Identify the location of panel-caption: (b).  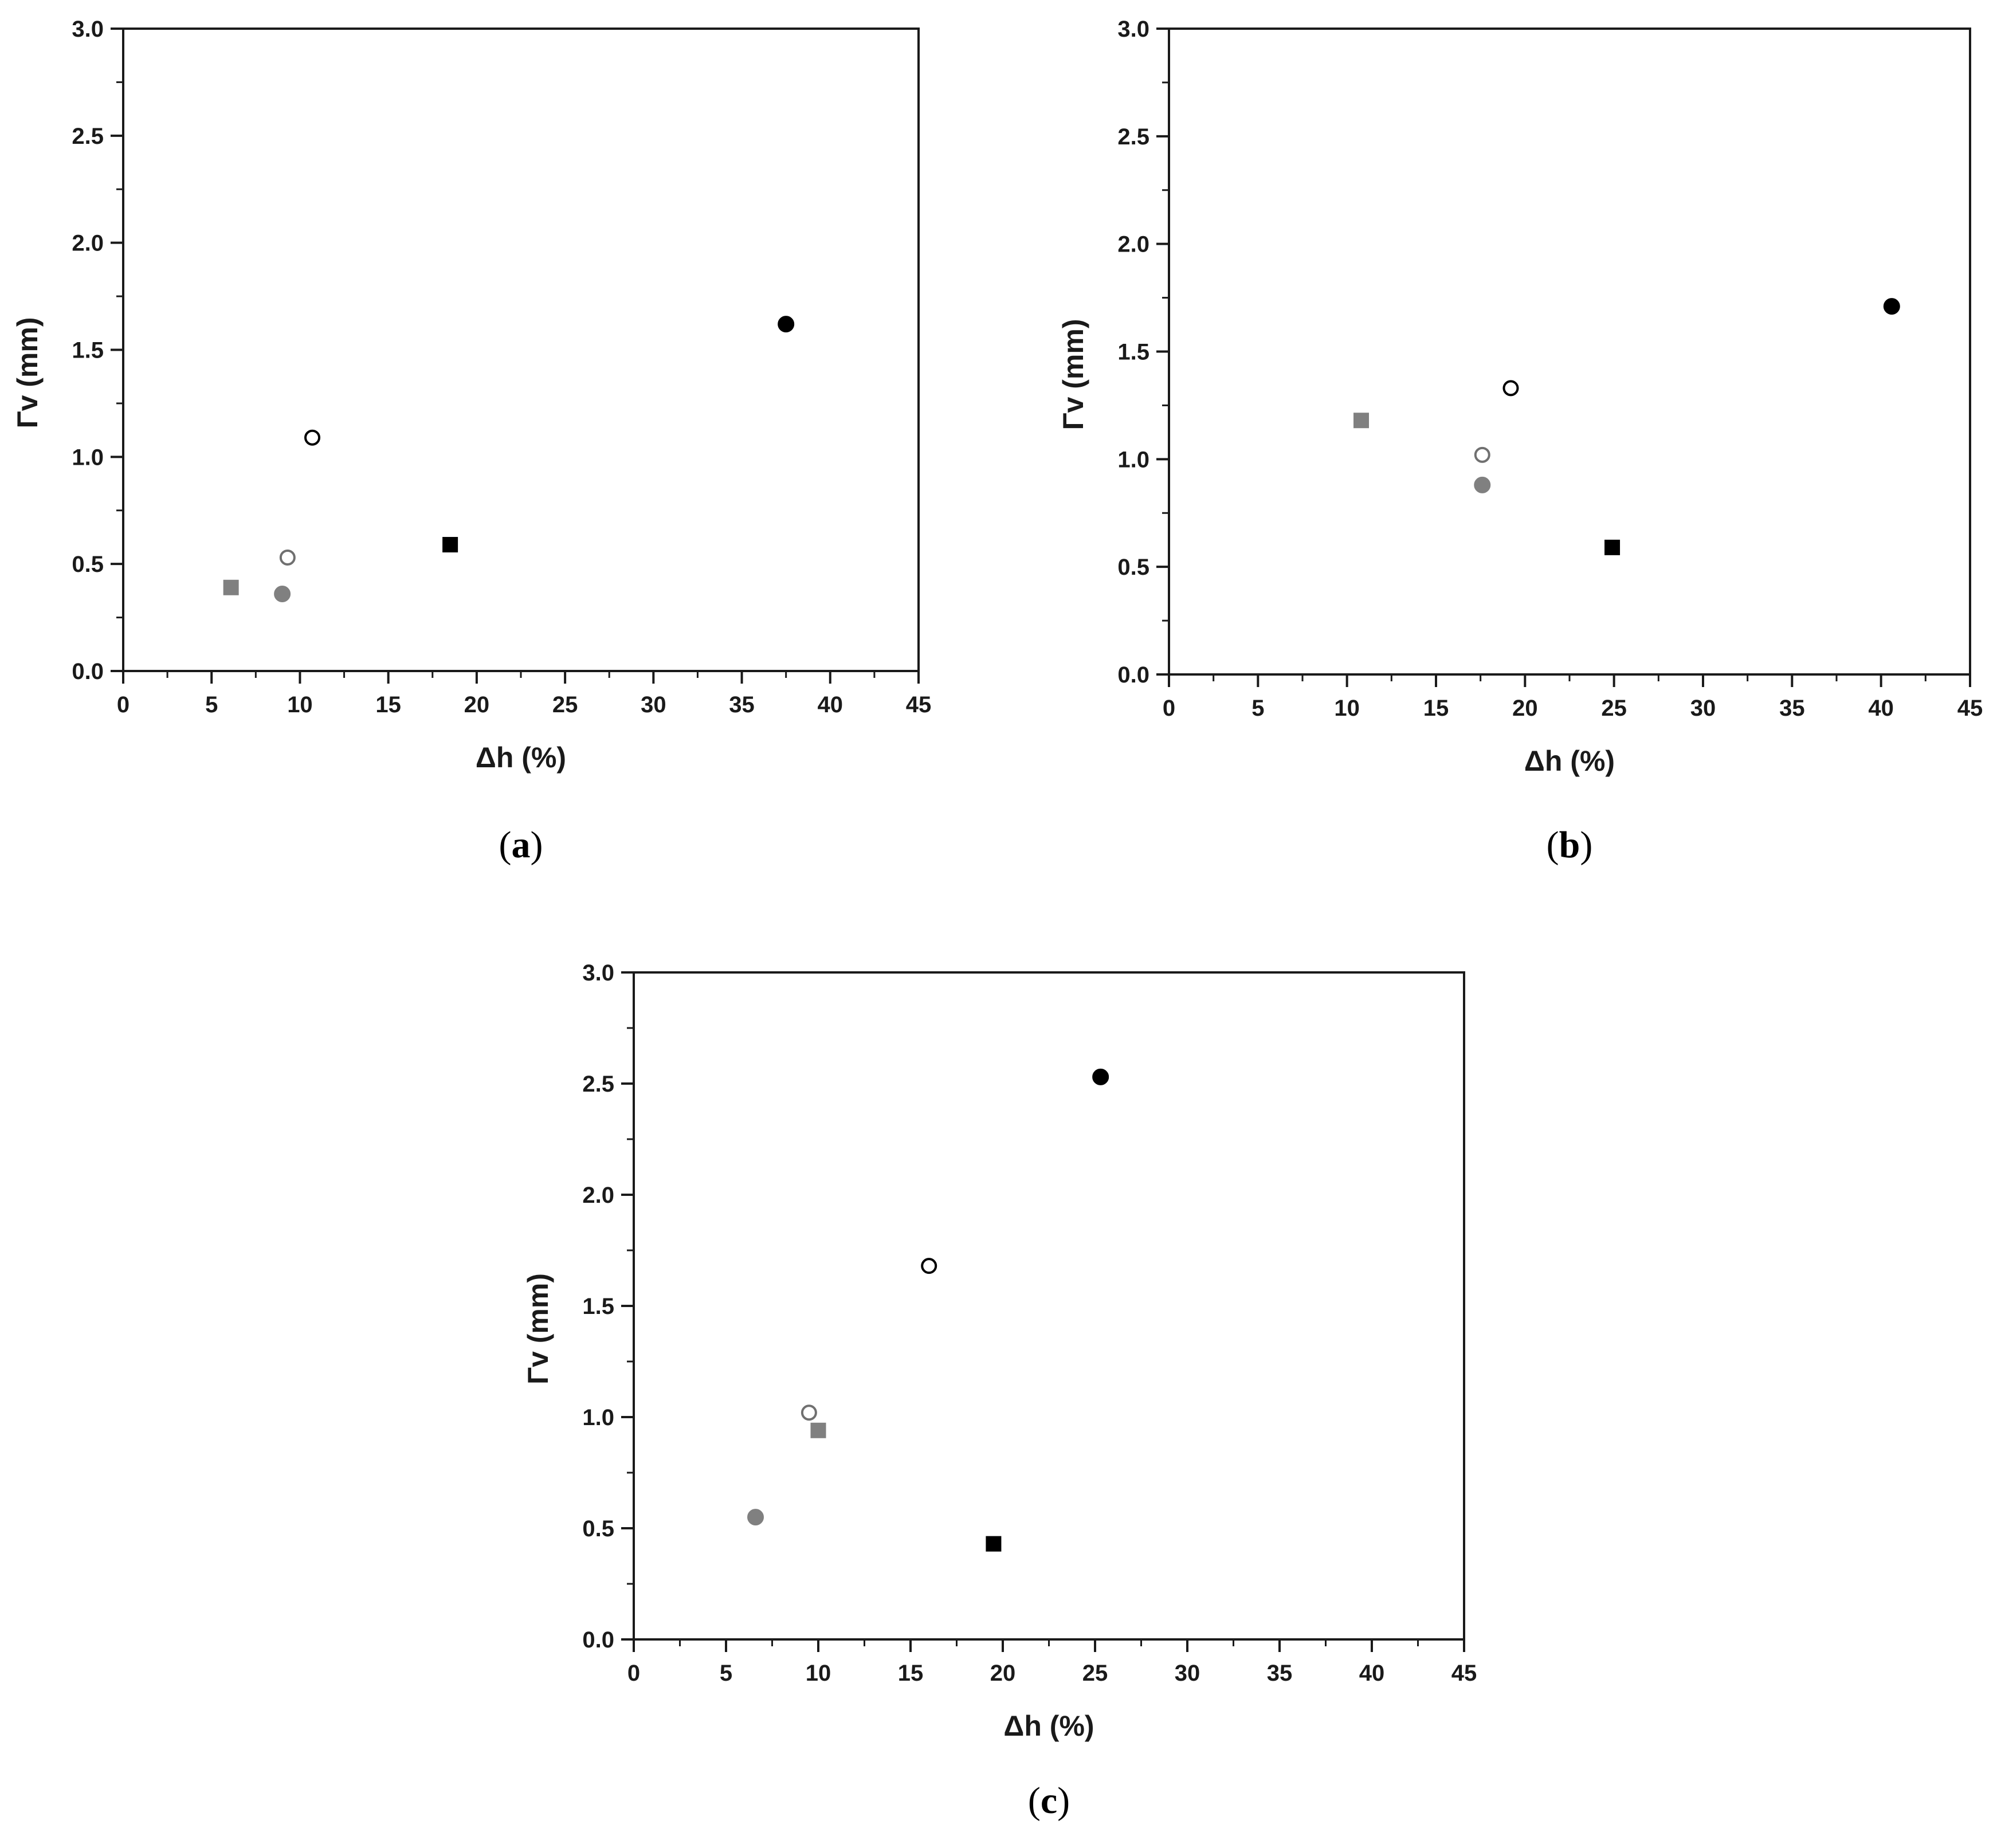
(1570, 845).